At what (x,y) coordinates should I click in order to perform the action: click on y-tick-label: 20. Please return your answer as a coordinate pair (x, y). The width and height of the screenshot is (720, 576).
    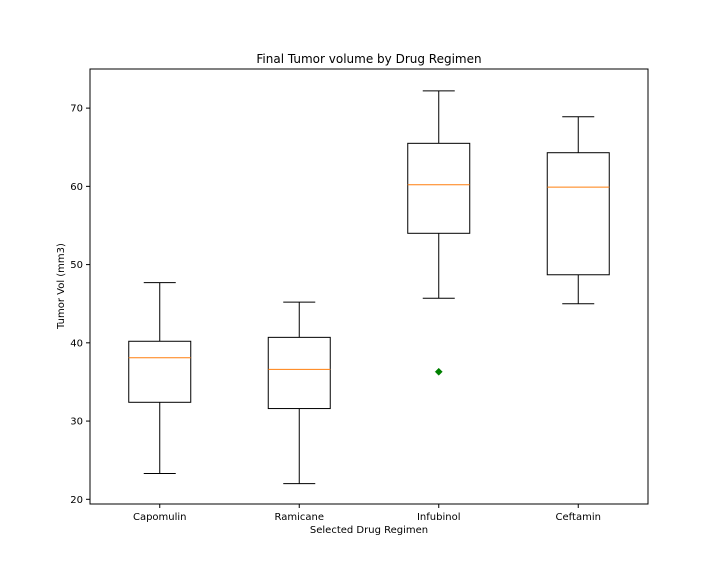
    Looking at the image, I should click on (76, 500).